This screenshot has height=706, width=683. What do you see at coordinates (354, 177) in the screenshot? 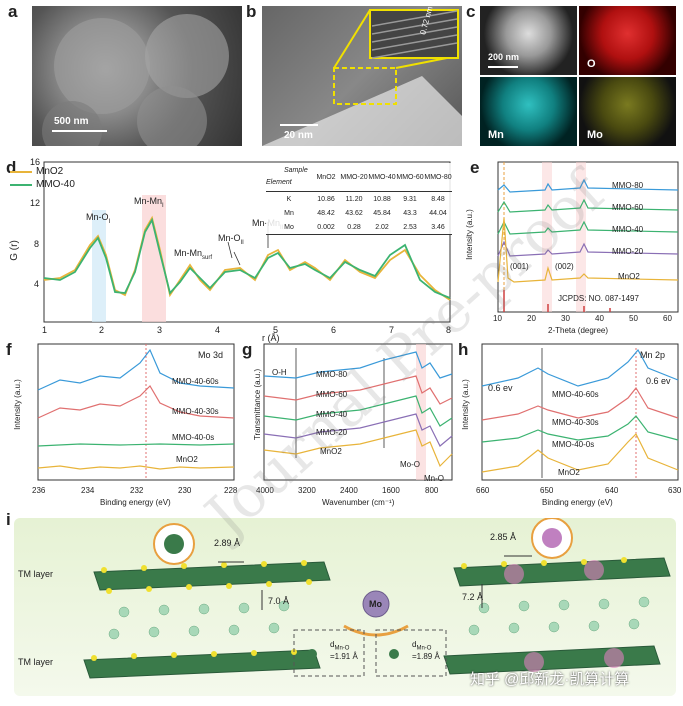
I see `table-header-mmo20: MMO-20` at bounding box center [354, 177].